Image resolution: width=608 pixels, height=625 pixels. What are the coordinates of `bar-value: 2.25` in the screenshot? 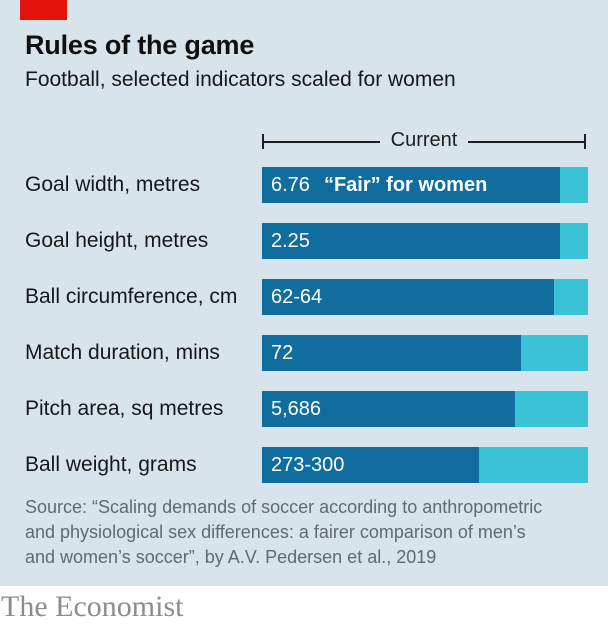 It's located at (290, 240).